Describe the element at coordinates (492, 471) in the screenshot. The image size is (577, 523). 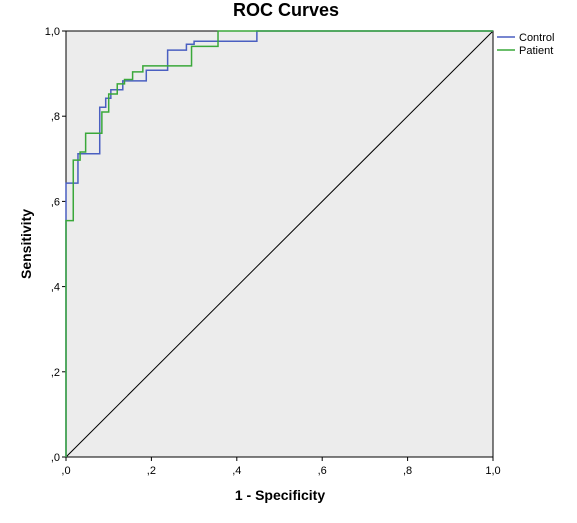
I see `x-tick-label: 1,0` at that location.